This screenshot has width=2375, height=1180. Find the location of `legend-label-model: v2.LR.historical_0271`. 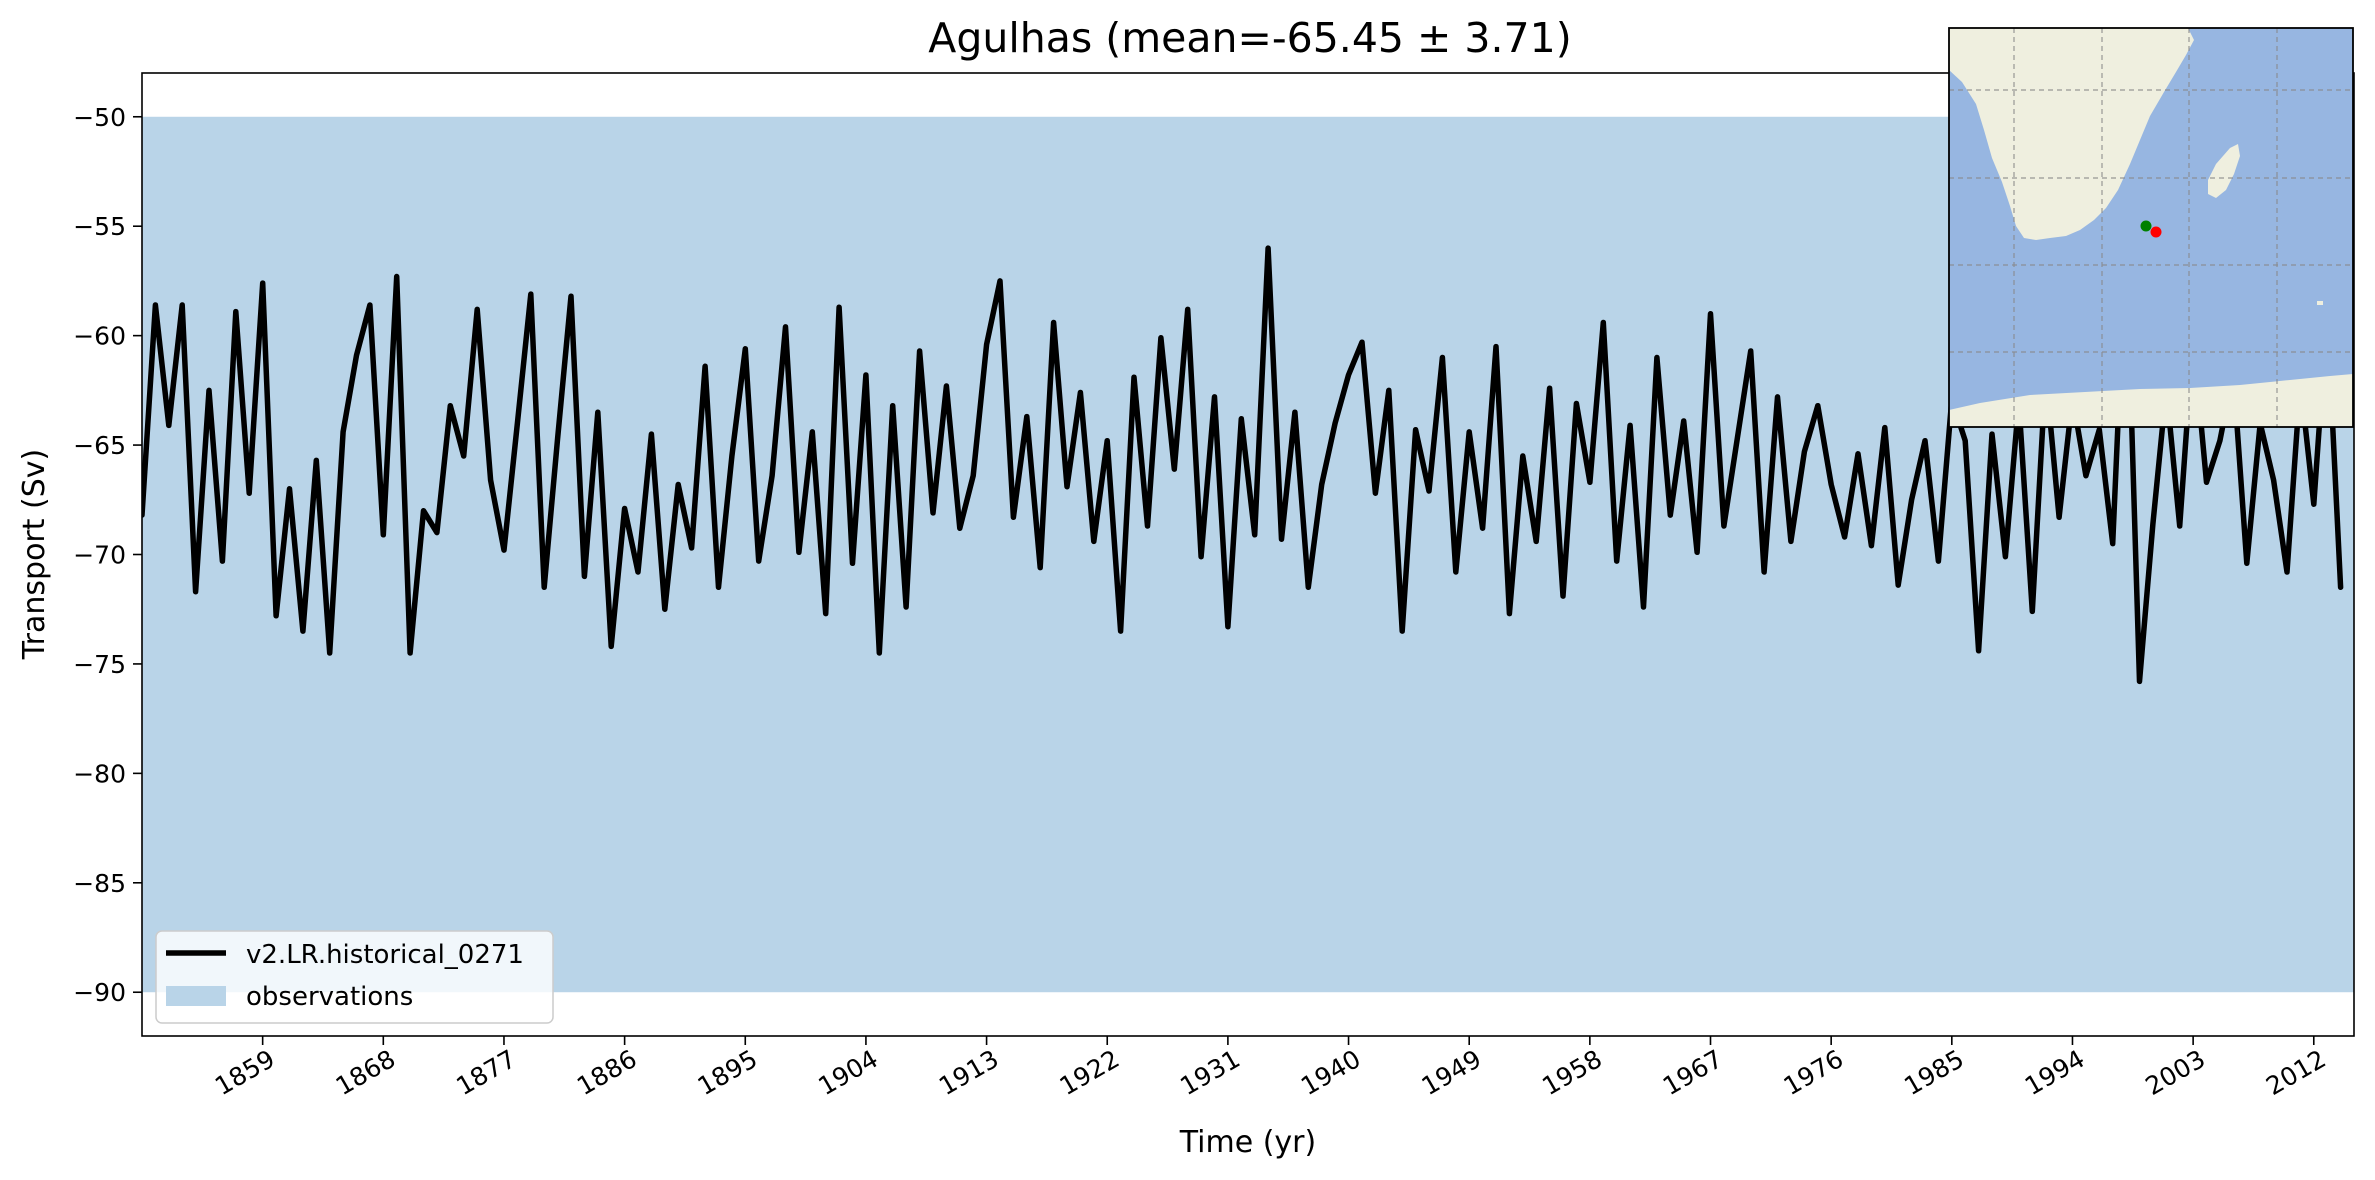

legend-label-model: v2.LR.historical_0271 is located at coordinates (385, 955).